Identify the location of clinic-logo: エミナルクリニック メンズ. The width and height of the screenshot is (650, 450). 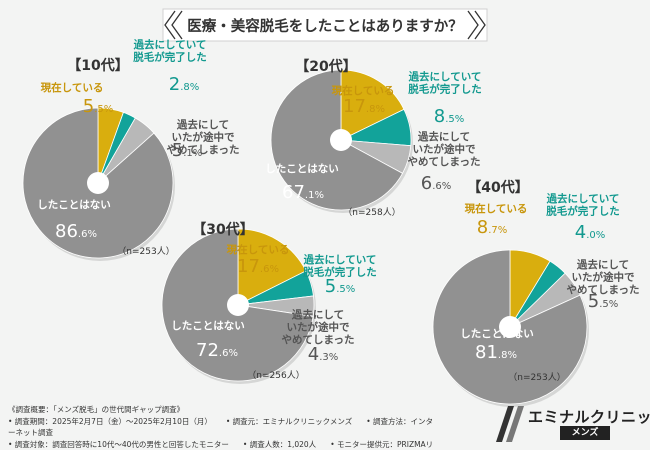
(572, 424).